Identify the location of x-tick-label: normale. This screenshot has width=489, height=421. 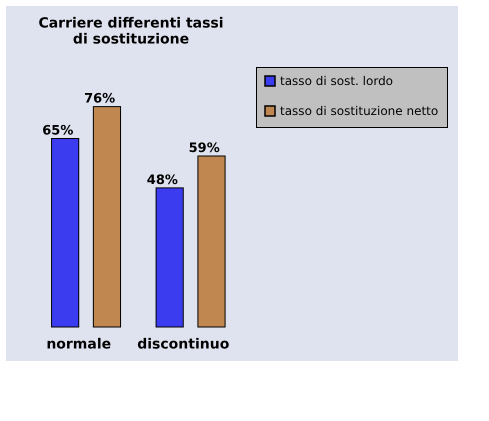
(79, 344).